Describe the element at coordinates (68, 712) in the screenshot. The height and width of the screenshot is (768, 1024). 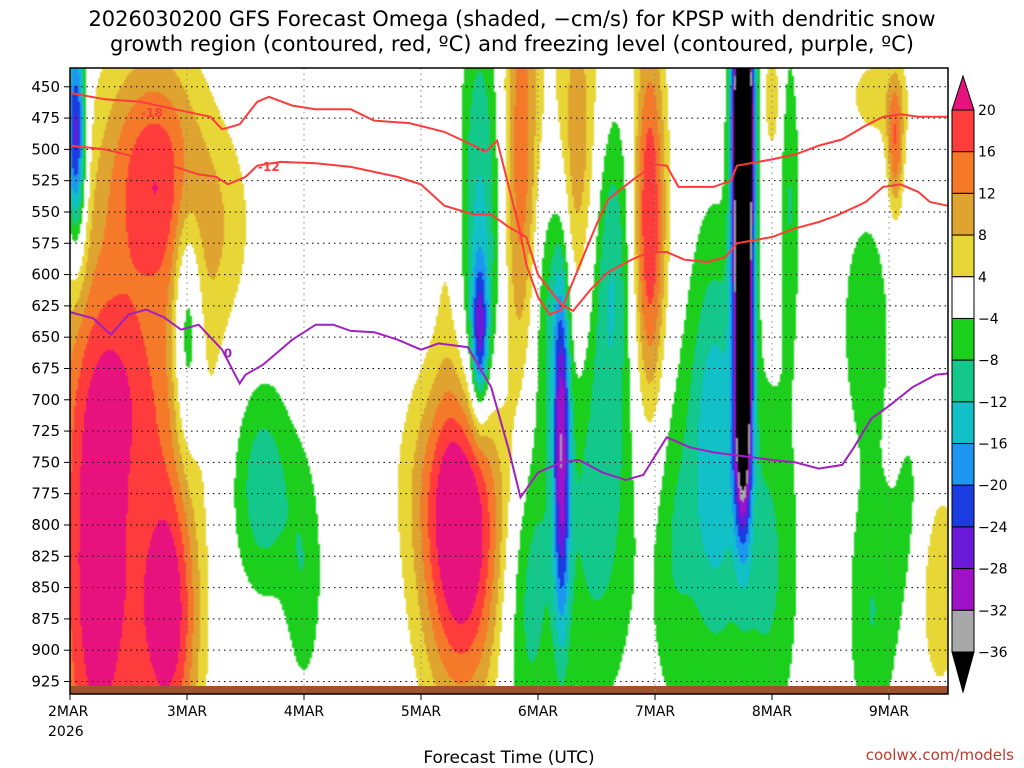
I see `x-tick-label: 2MAR` at that location.